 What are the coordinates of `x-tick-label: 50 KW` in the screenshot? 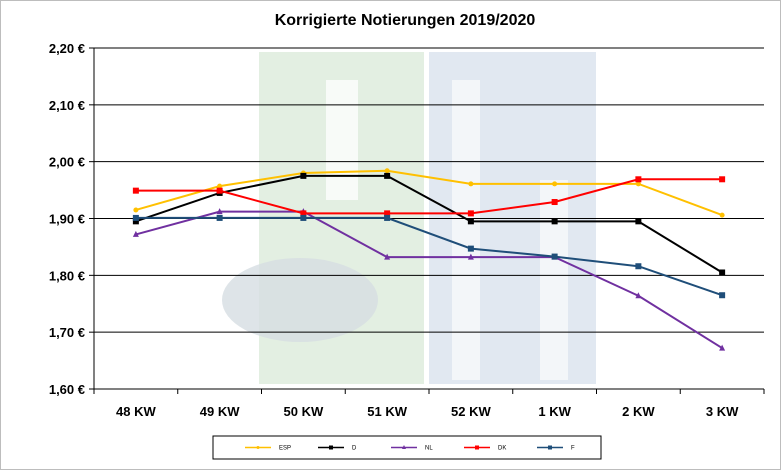 It's located at (304, 411).